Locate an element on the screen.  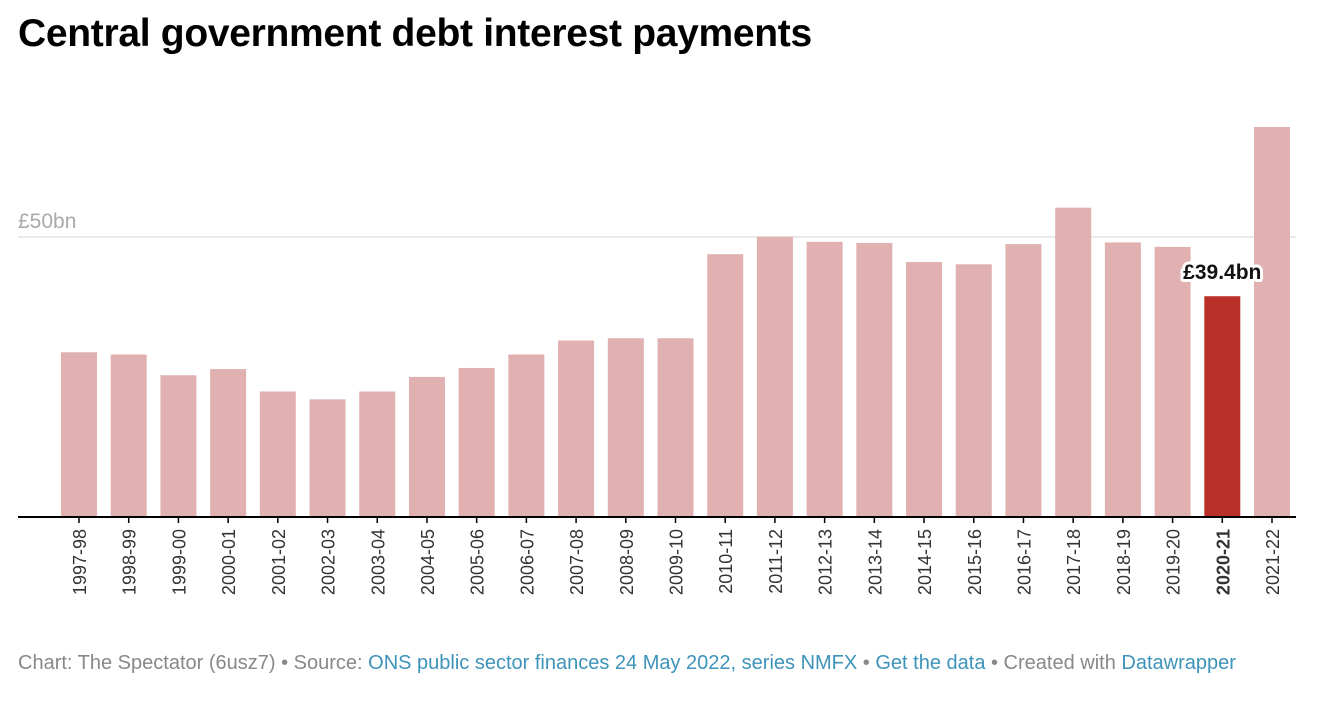
x-tick-label: 2013-14 is located at coordinates (875, 562).